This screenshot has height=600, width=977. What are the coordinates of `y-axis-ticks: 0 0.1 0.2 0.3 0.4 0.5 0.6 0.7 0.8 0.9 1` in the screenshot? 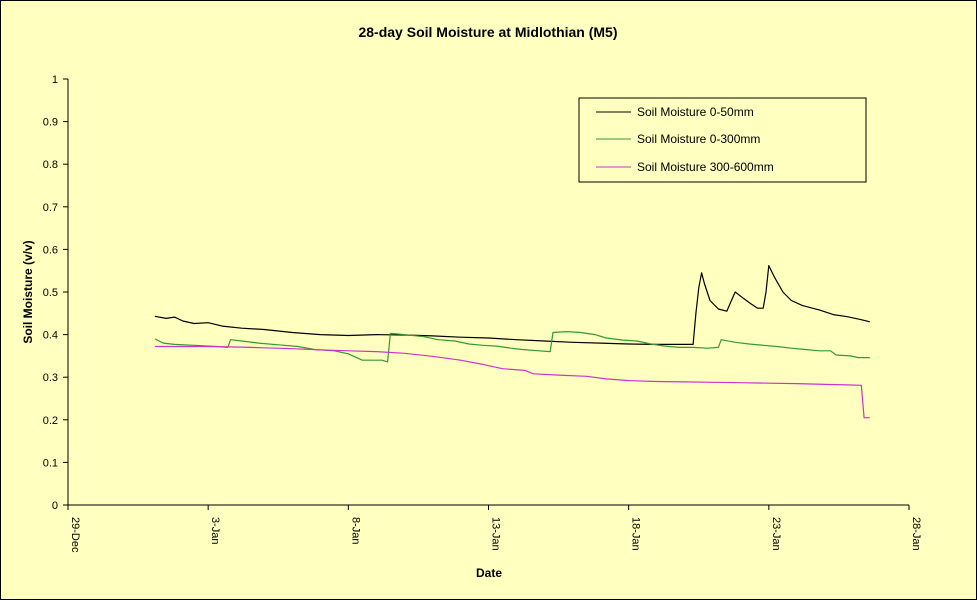 It's located at (55, 293).